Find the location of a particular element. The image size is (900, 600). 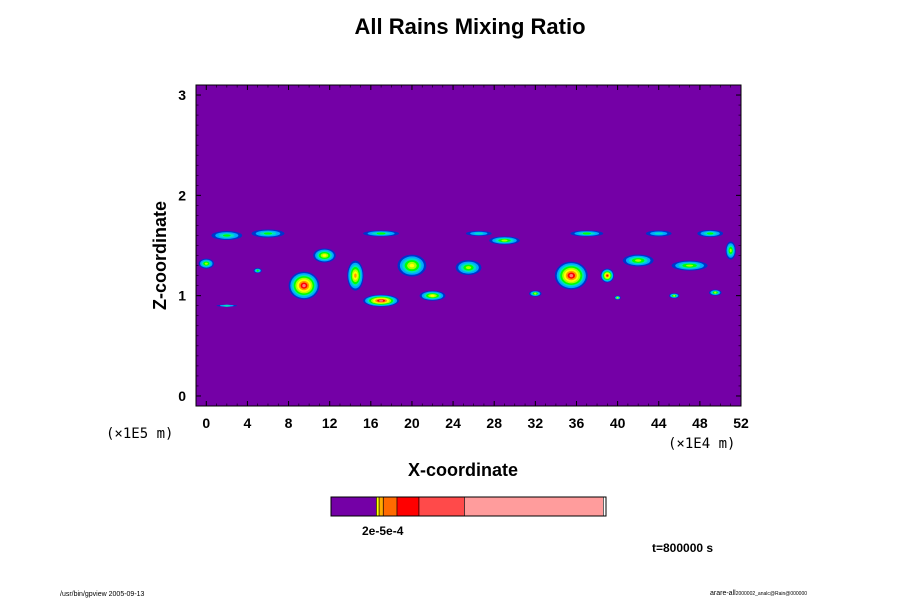

x-tick-label: 28 is located at coordinates (494, 423).